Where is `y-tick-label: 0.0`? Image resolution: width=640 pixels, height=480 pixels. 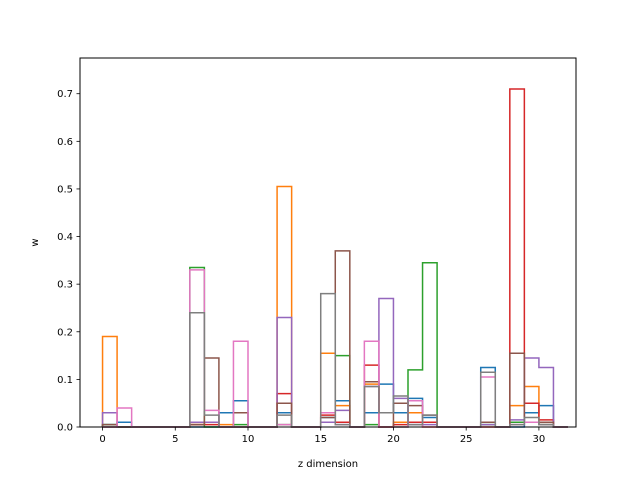 y-tick-label: 0.0 is located at coordinates (65, 428).